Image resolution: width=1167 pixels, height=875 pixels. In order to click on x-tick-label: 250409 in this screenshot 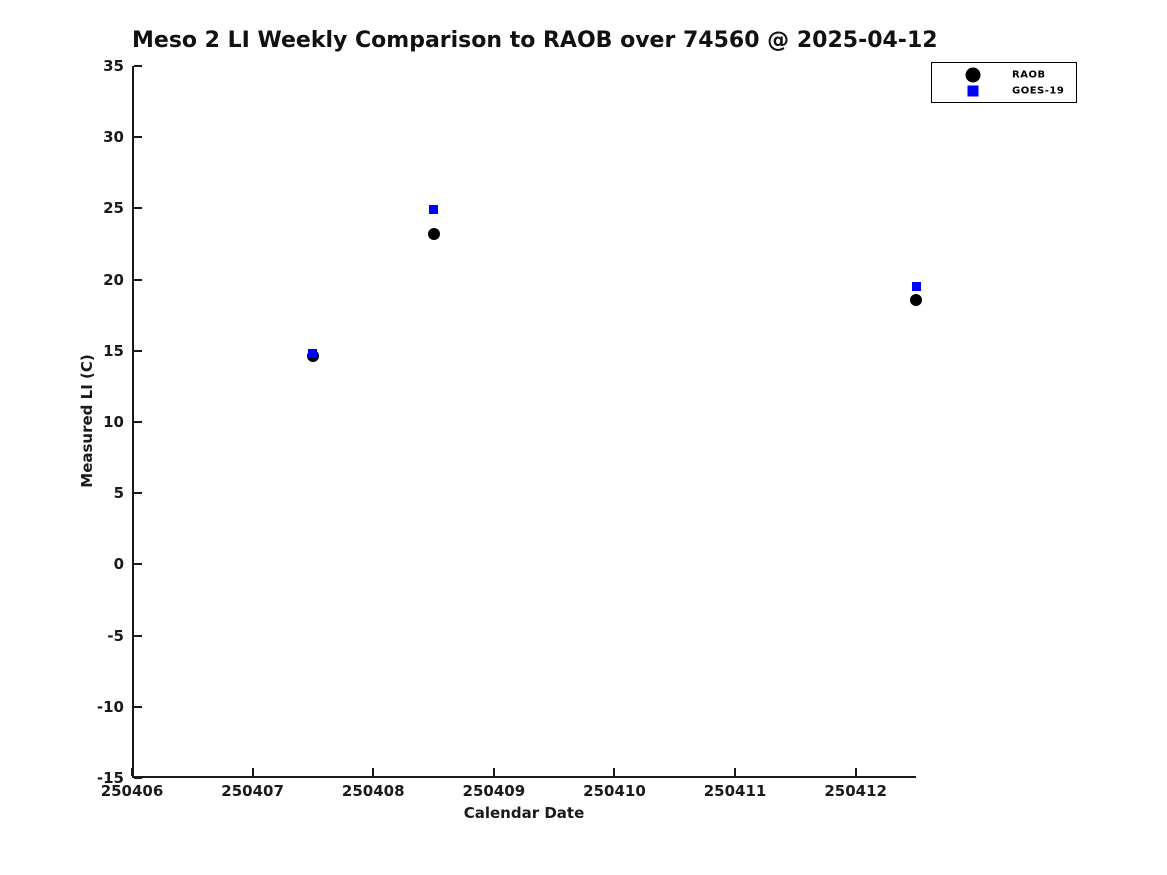, I will do `click(494, 791)`.